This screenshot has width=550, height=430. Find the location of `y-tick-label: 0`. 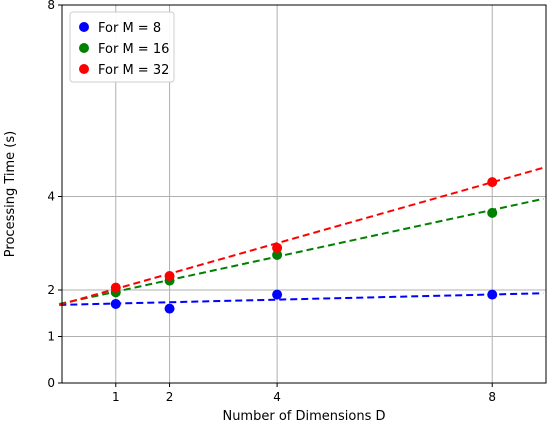

y-tick-label: 0 is located at coordinates (51, 383).